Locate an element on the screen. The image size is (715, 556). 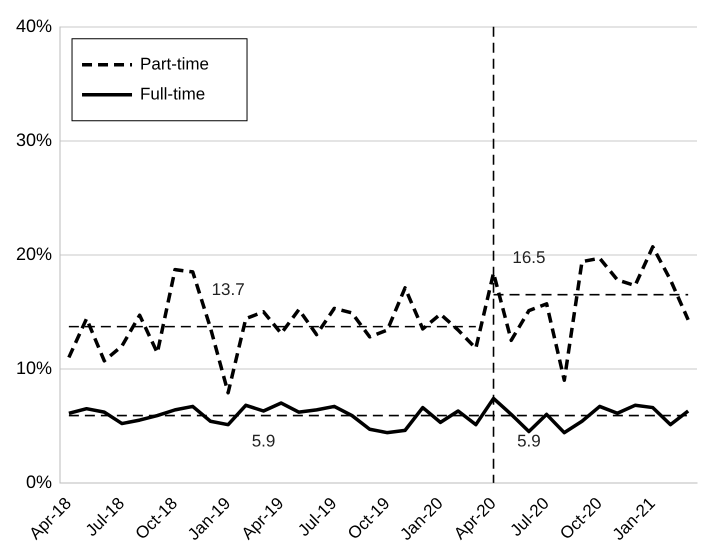
y-tick-label: 40% is located at coordinates (34, 26).